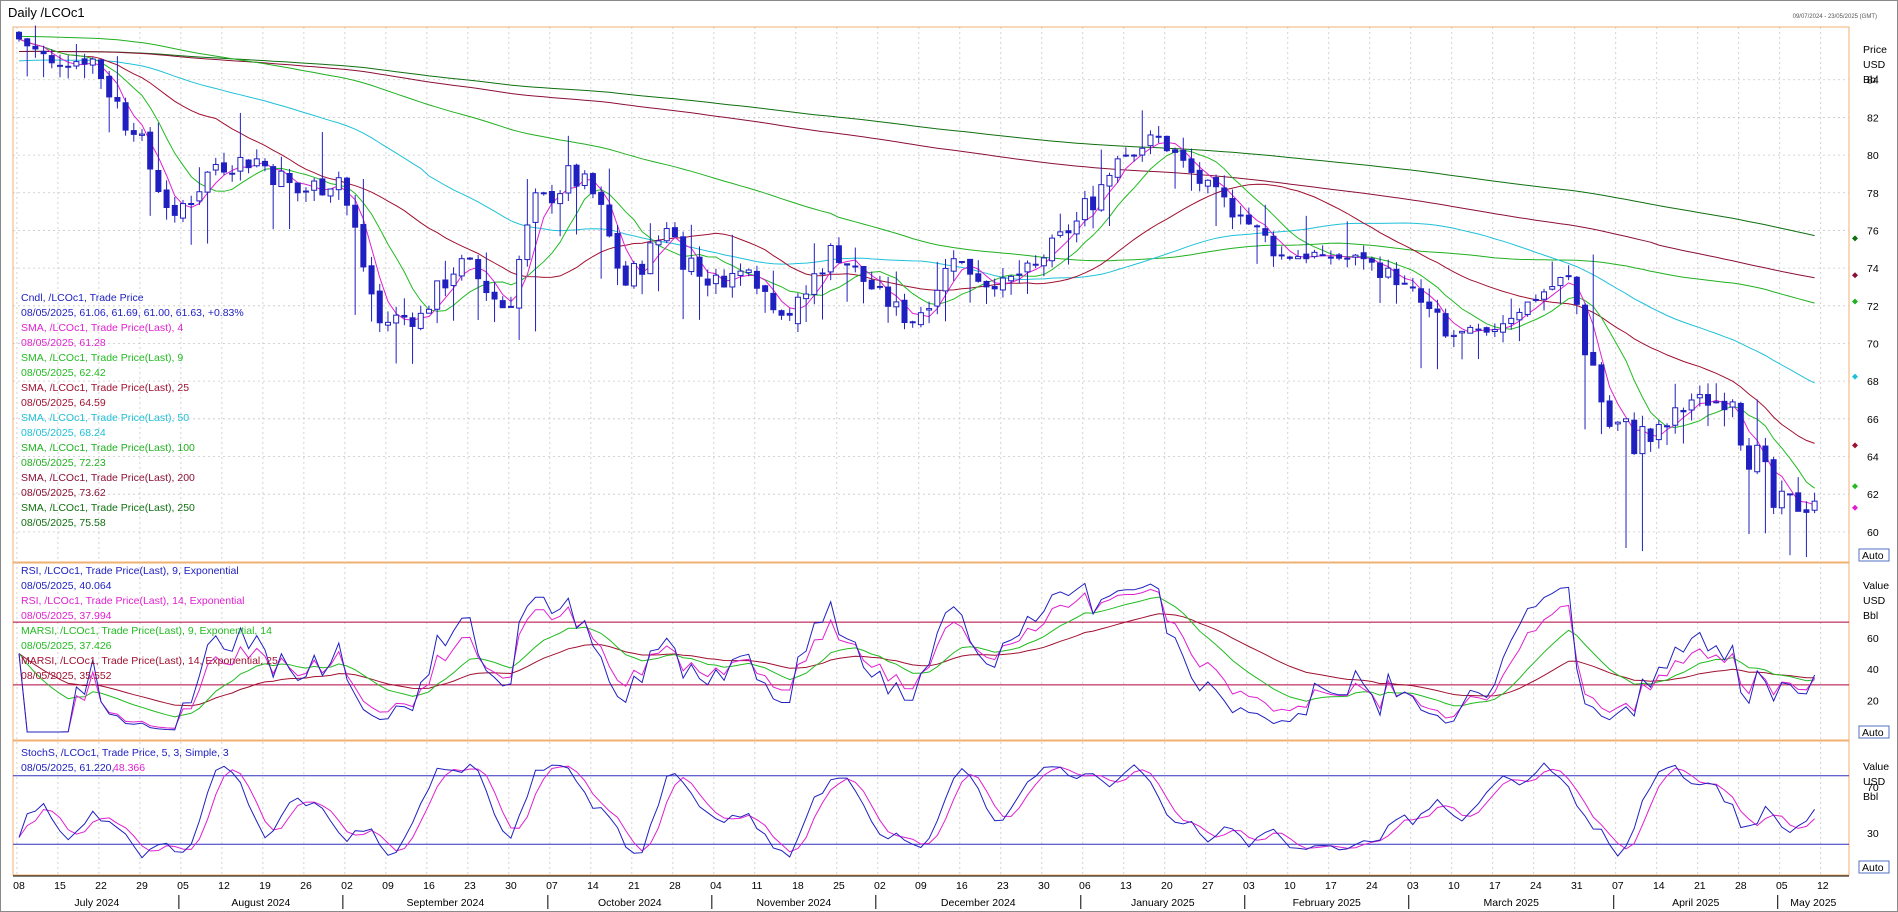 The width and height of the screenshot is (1898, 912). What do you see at coordinates (1874, 782) in the screenshot?
I see `stoch-axis-header: USD` at bounding box center [1874, 782].